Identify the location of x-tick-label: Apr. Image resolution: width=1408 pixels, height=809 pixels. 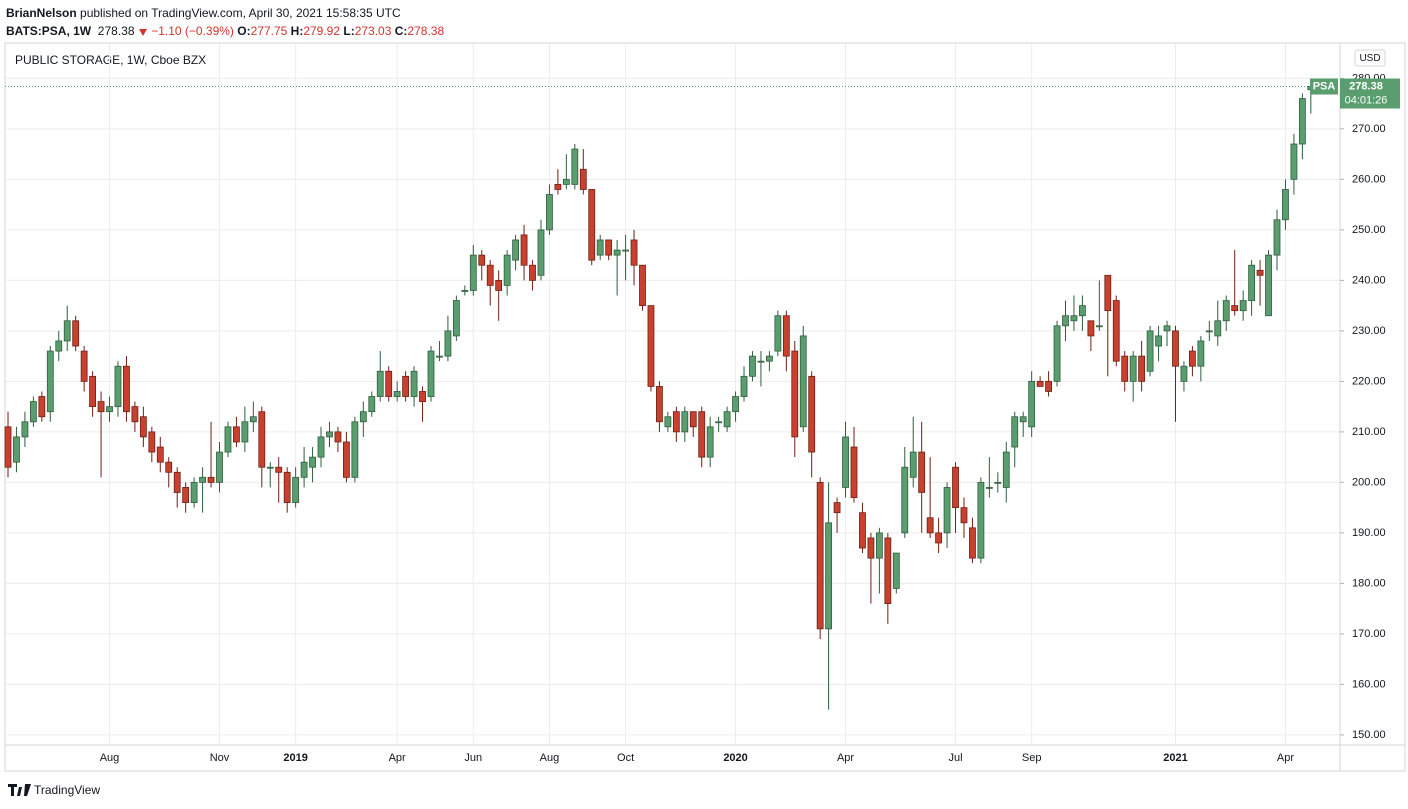
(397, 758).